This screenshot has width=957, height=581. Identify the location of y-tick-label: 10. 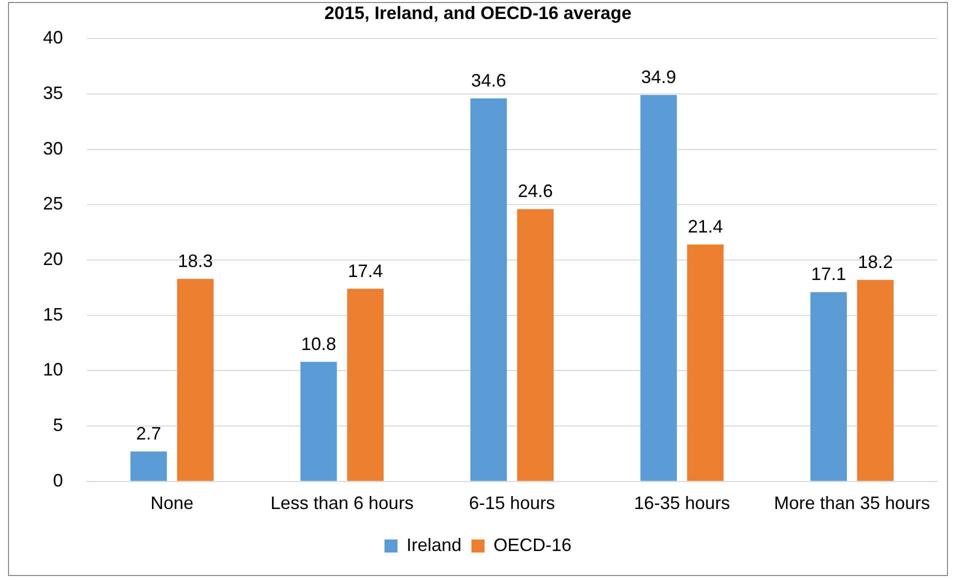
(53, 370).